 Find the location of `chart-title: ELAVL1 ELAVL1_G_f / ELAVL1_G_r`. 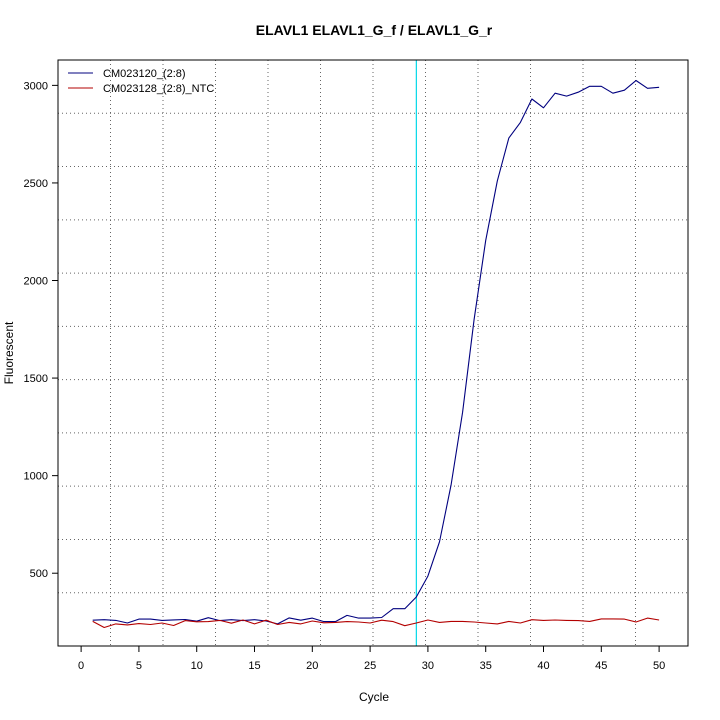

chart-title: ELAVL1 ELAVL1_G_f / ELAVL1_G_r is located at coordinates (374, 30).